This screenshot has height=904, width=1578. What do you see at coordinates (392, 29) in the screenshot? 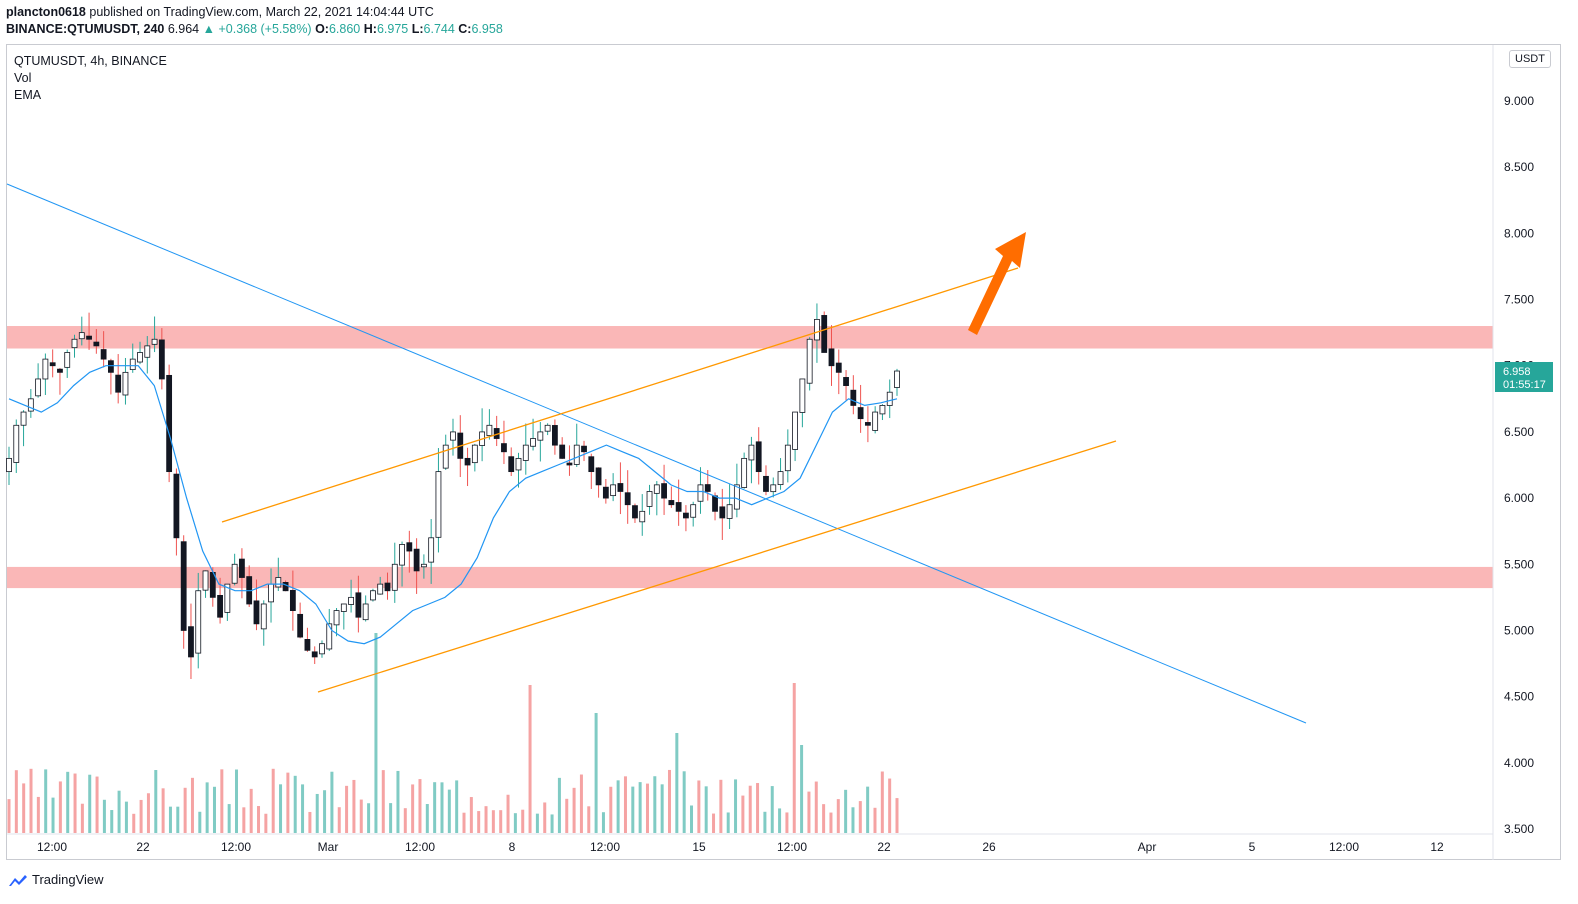
I see `high-value: 6.975` at bounding box center [392, 29].